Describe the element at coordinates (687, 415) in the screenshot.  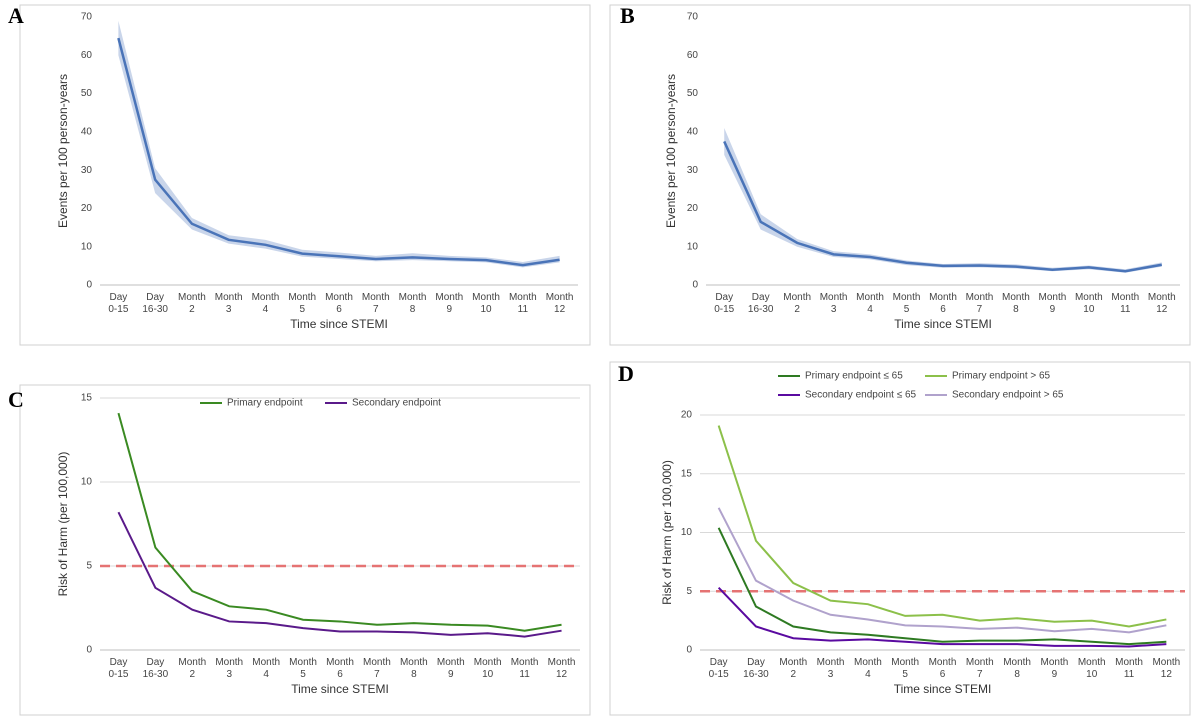
I see `y-tick-label: 20` at that location.